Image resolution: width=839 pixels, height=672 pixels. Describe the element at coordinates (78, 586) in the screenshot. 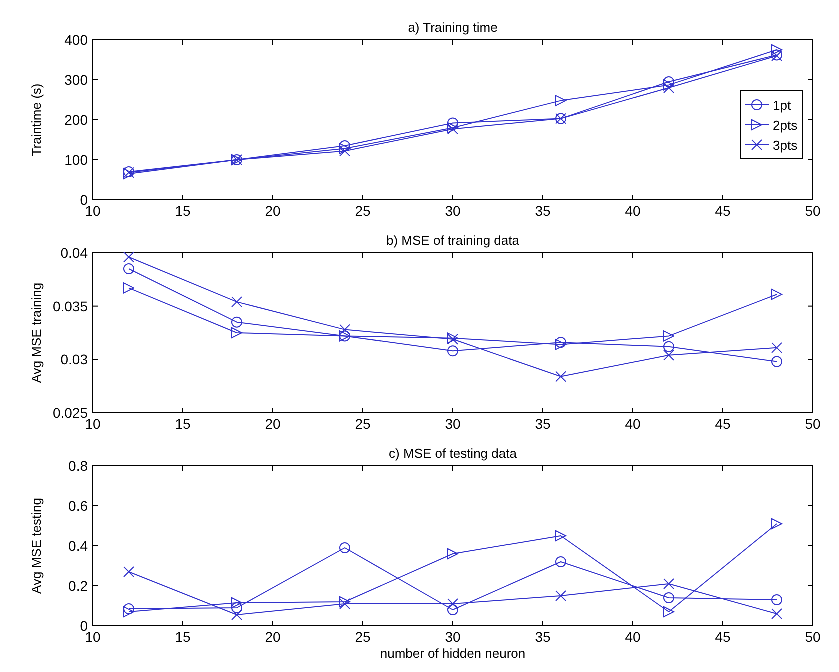

I see `y-tick-label: 0.2` at that location.